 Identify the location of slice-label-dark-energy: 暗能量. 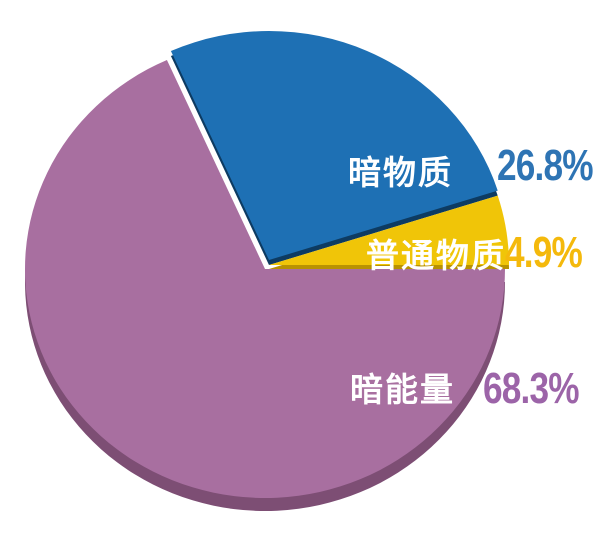
(402, 389).